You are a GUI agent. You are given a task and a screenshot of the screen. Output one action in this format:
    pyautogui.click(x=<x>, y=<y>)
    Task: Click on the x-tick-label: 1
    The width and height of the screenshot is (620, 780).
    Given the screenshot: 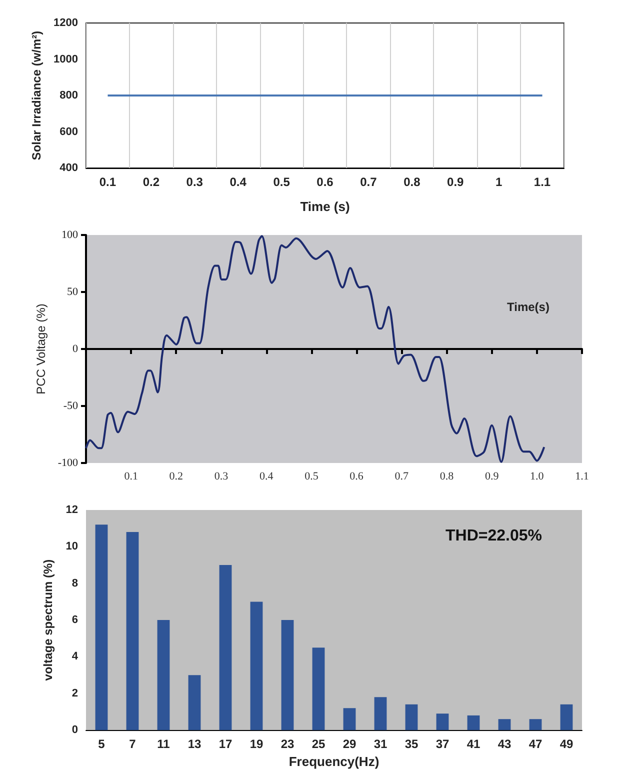 What is the action you would take?
    pyautogui.click(x=498, y=182)
    